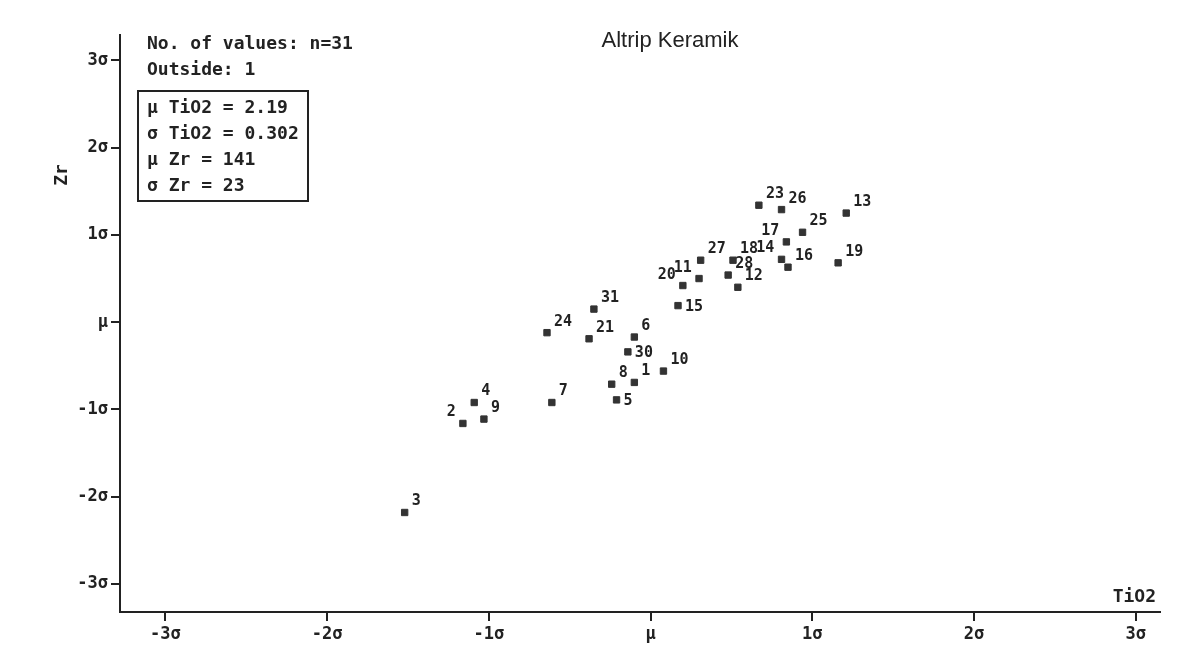 This screenshot has width=1204, height=665. I want to click on annotation: 4, so click(486, 390).